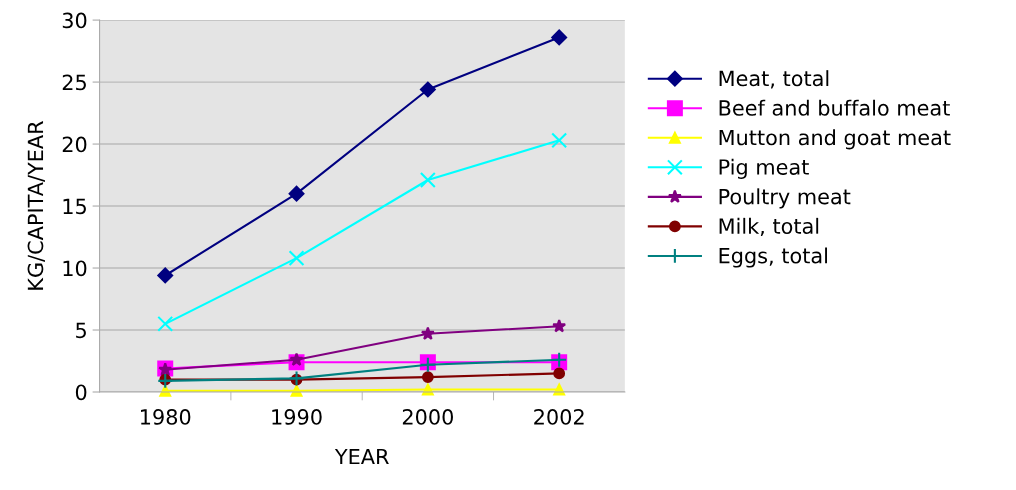 The image size is (1016, 490). What do you see at coordinates (74, 144) in the screenshot?
I see `y-tick-label: 20` at bounding box center [74, 144].